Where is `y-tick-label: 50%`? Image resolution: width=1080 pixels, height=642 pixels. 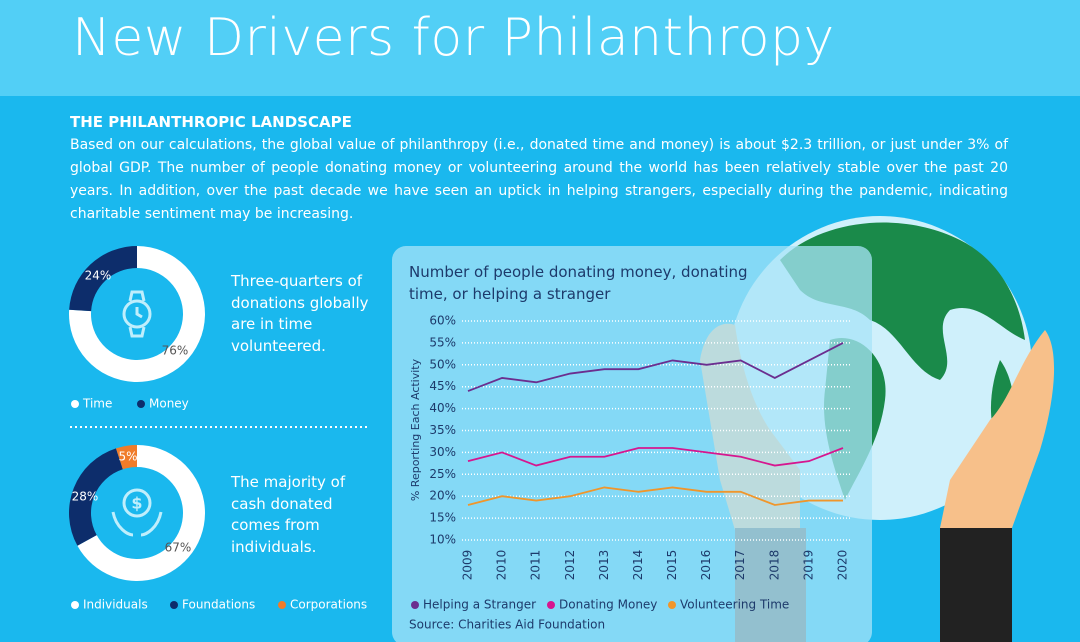 y-tick-label: 50% is located at coordinates (442, 364).